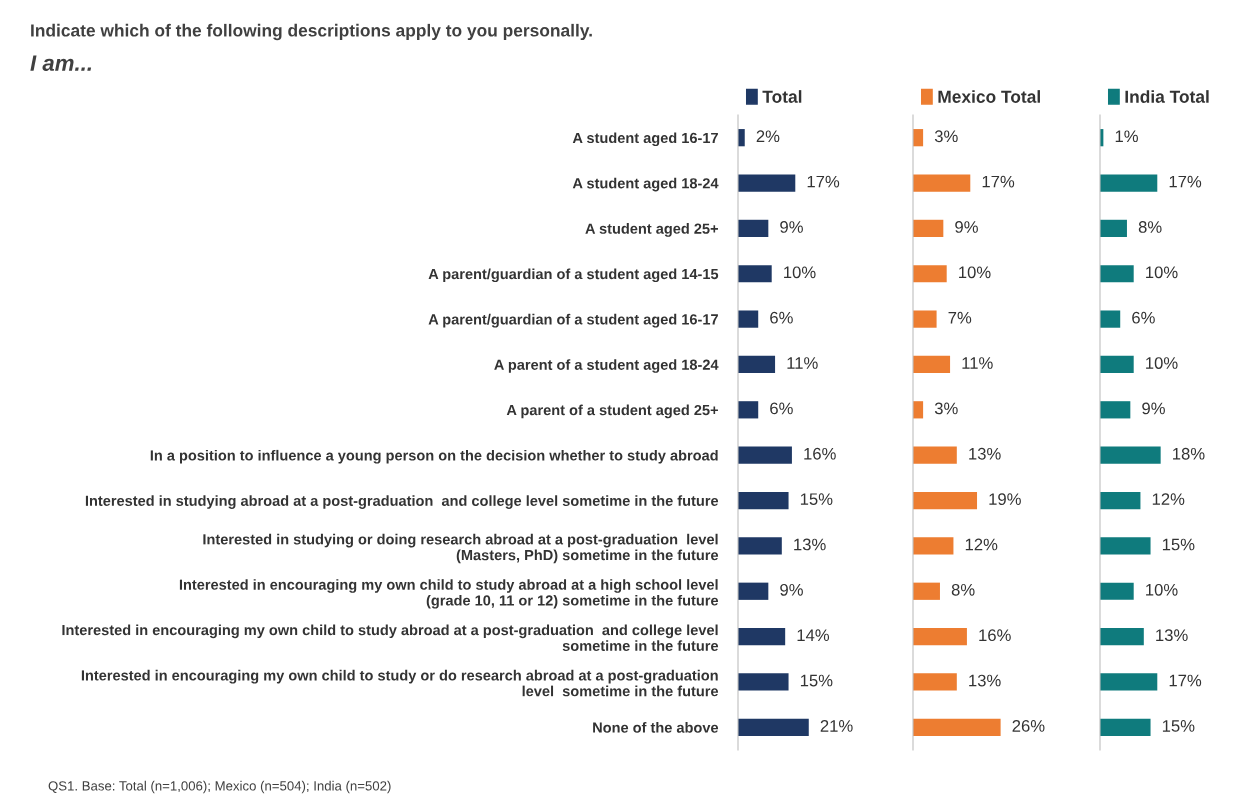 This screenshot has width=1258, height=806. What do you see at coordinates (573, 320) in the screenshot?
I see `y-tick-label: A parent/guardian of a student aged 16-17` at bounding box center [573, 320].